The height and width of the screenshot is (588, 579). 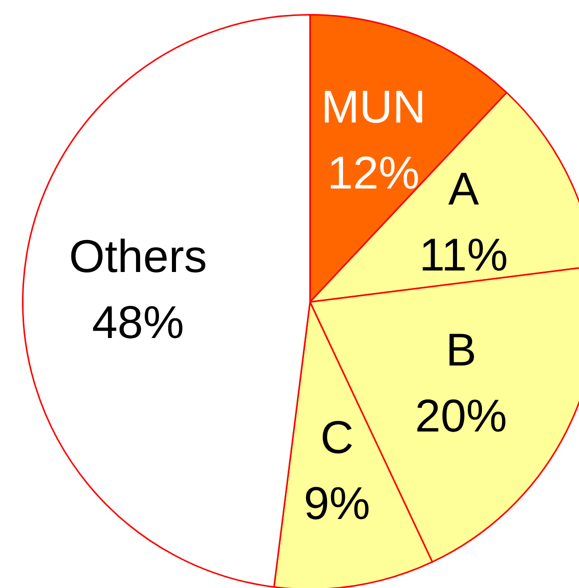 I want to click on data-label: 20%, so click(x=461, y=416).